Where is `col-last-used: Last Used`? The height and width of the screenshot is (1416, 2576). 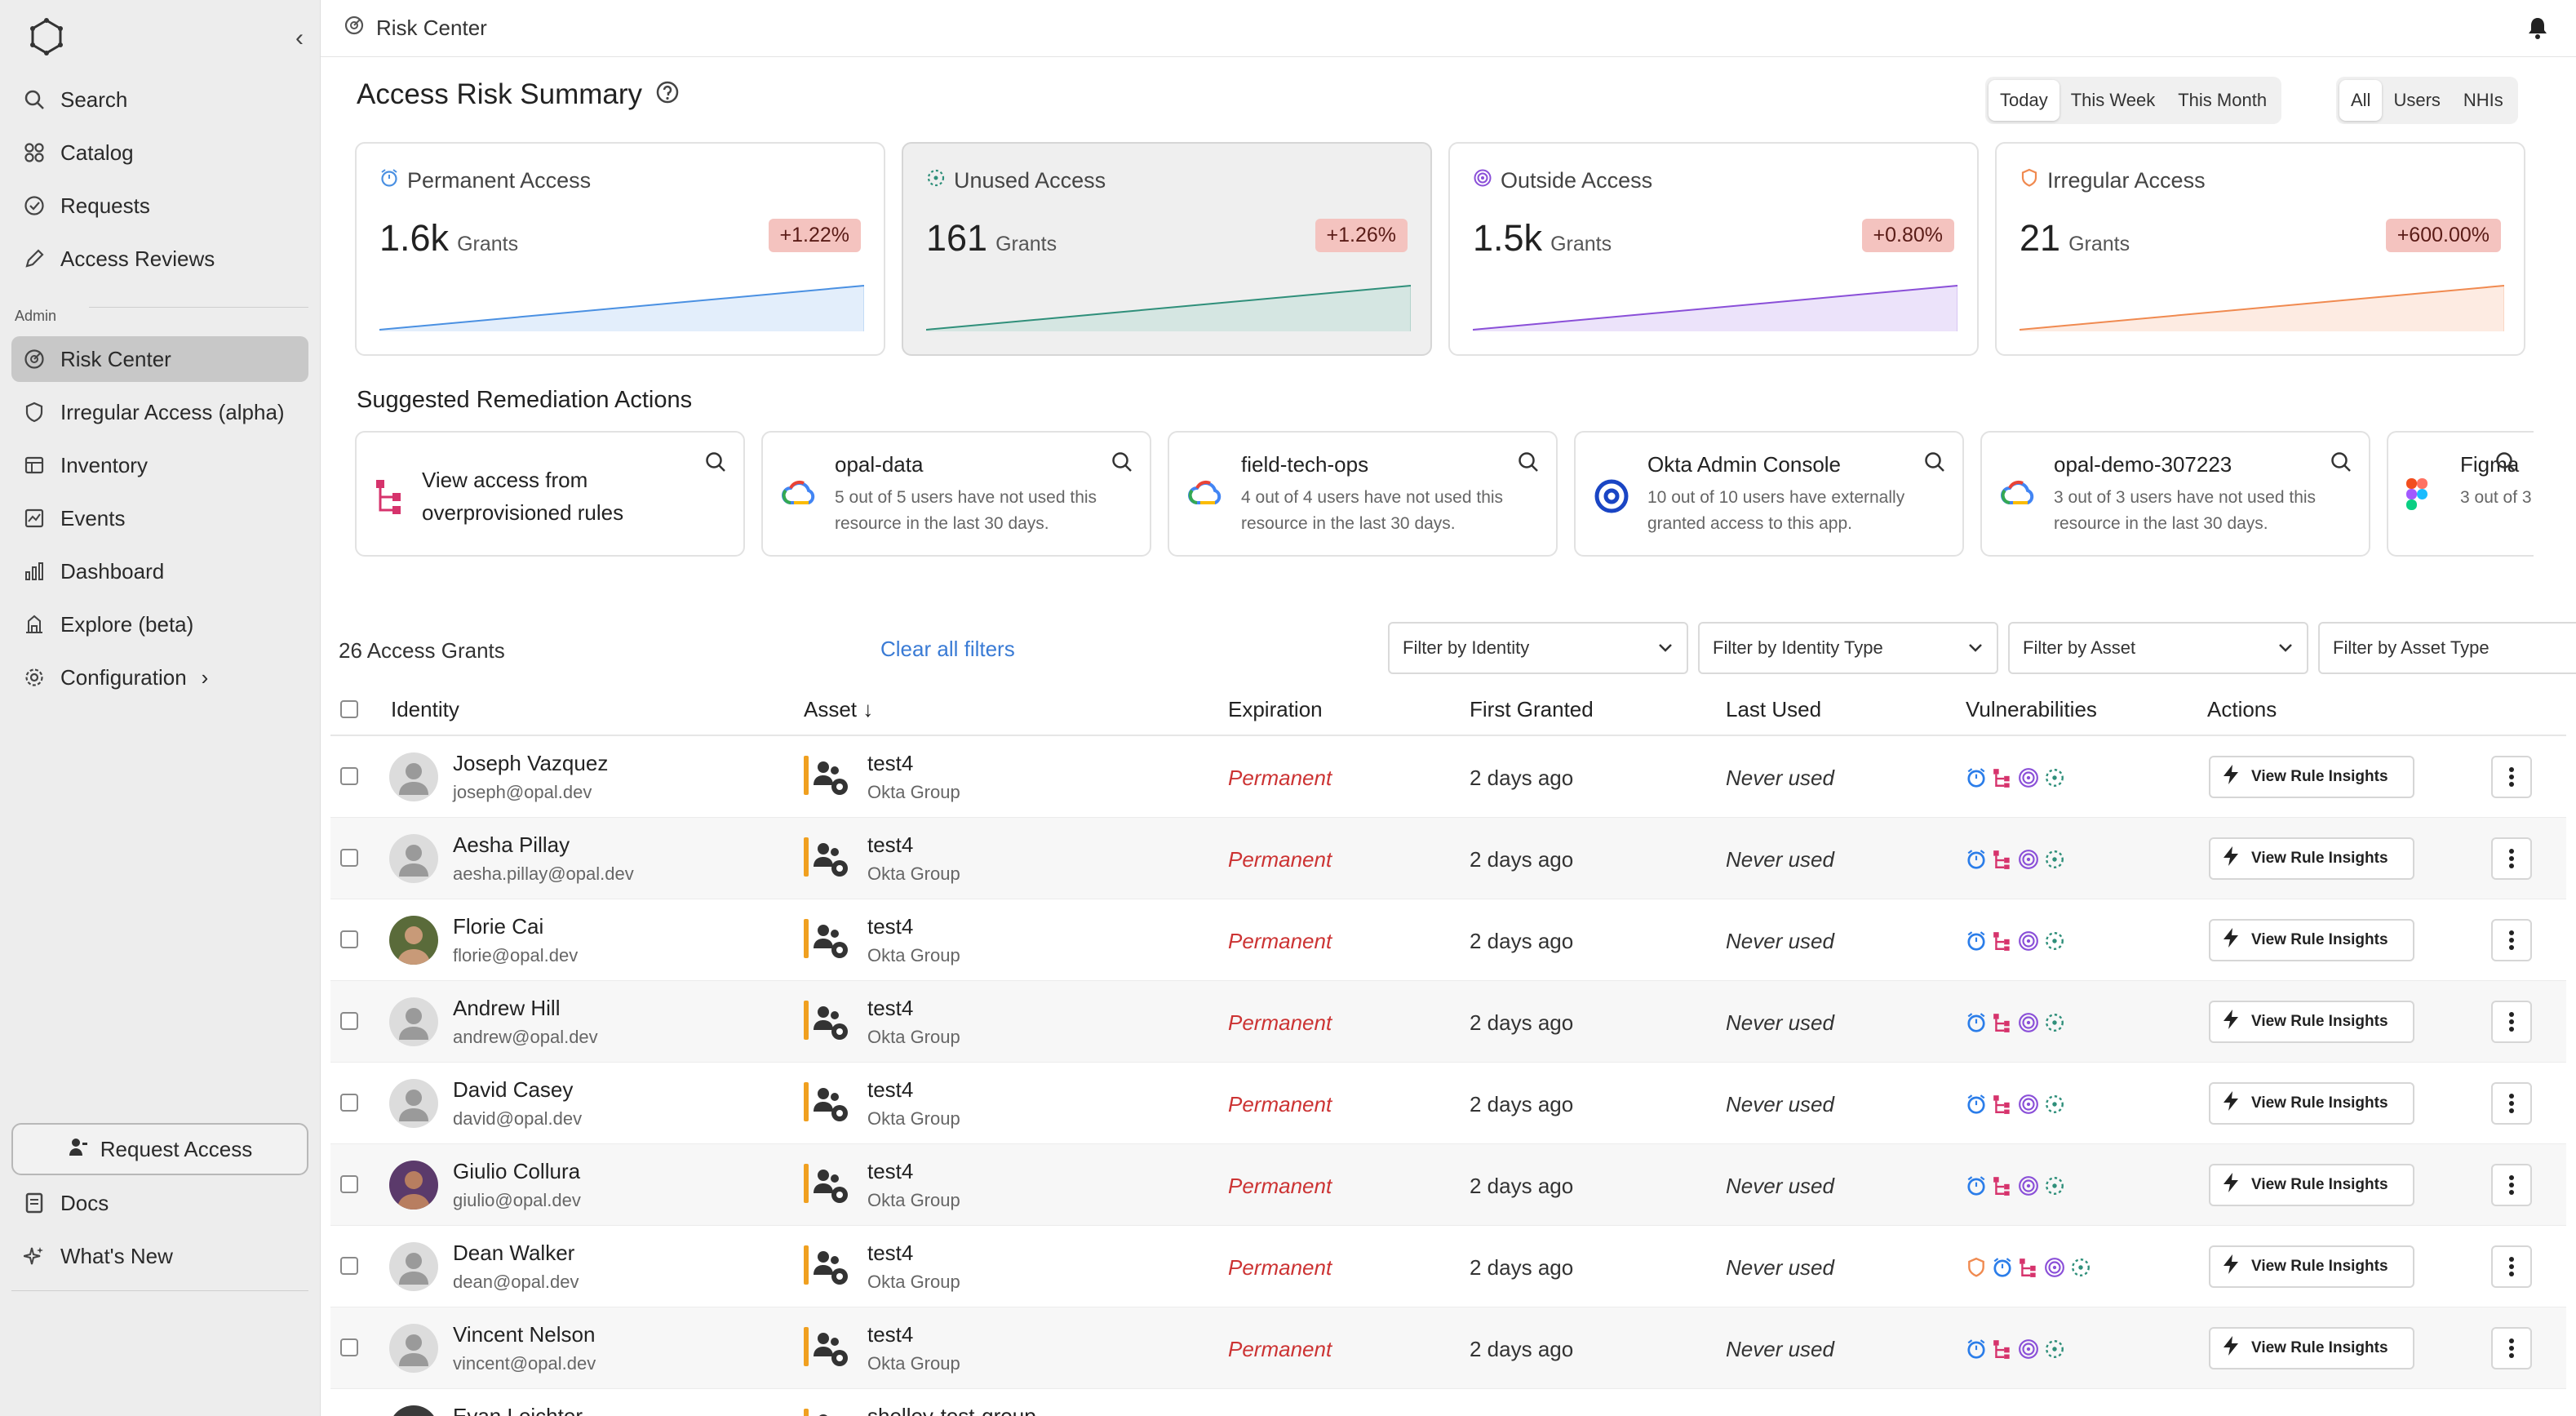
col-last-used: Last Used is located at coordinates (1774, 709).